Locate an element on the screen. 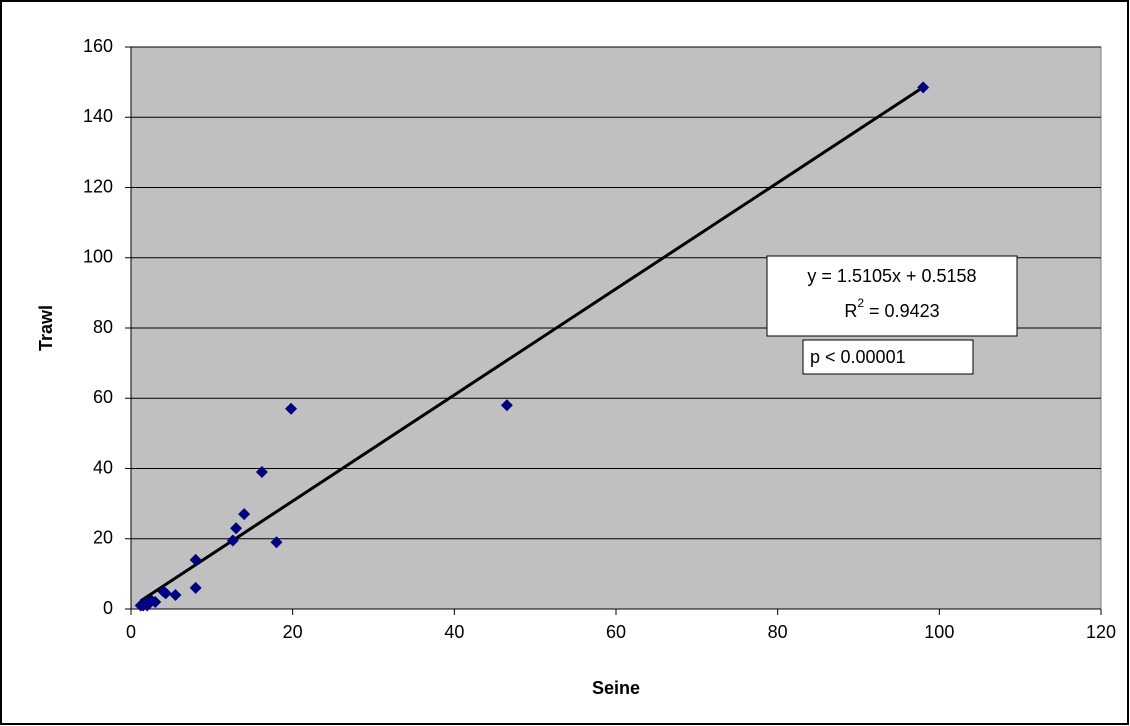 The width and height of the screenshot is (1130, 726). equation-box is located at coordinates (892, 296).